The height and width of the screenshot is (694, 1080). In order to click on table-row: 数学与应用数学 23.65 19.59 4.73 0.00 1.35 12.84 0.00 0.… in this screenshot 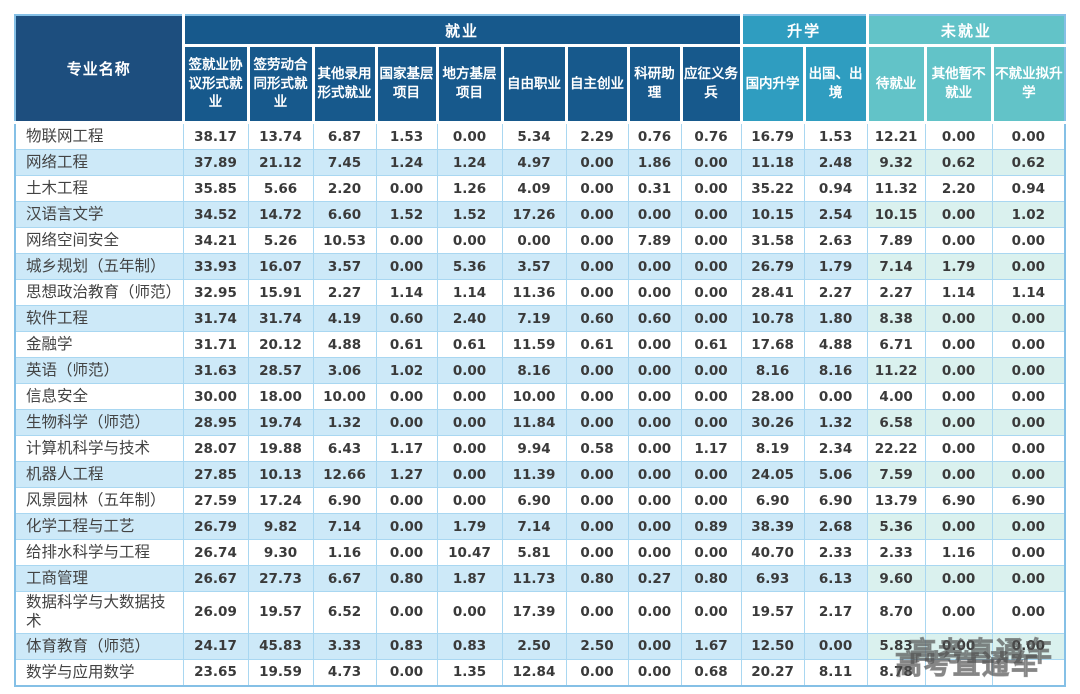, I will do `click(540, 672)`.